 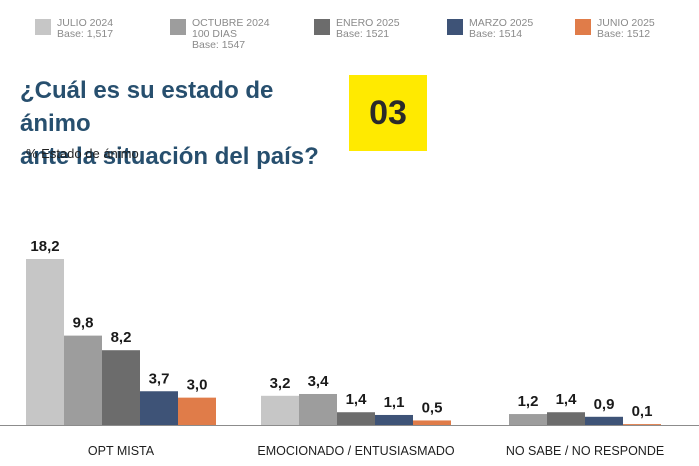 I want to click on legend-label: JULIO 2024, so click(x=85, y=23).